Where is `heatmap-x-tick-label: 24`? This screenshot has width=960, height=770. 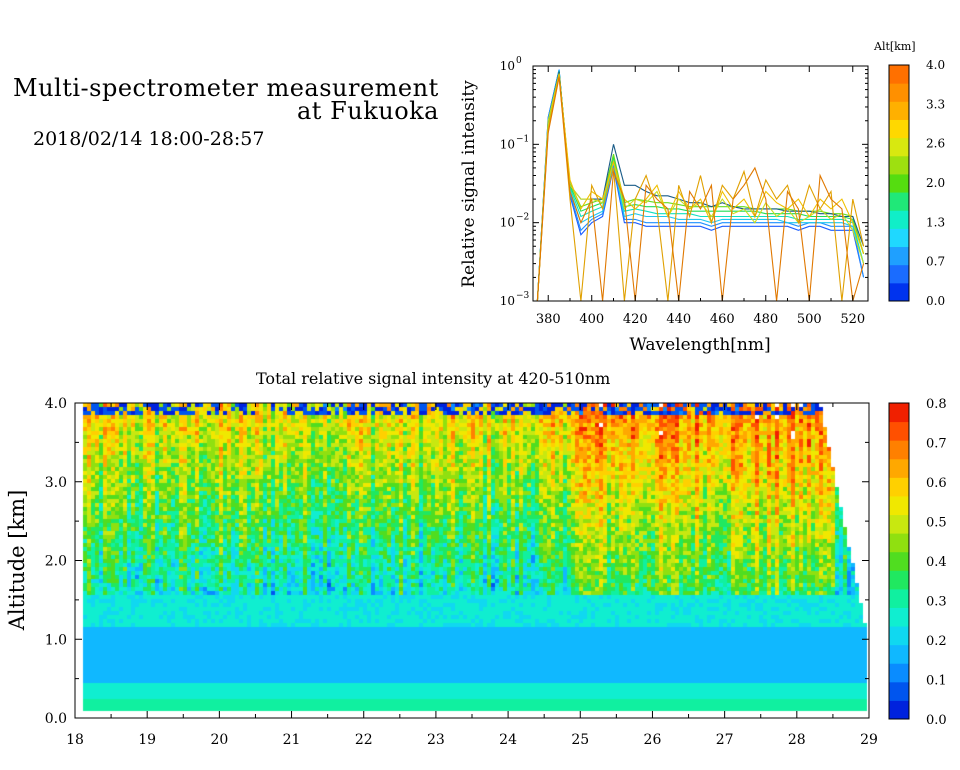 heatmap-x-tick-label: 24 is located at coordinates (508, 740).